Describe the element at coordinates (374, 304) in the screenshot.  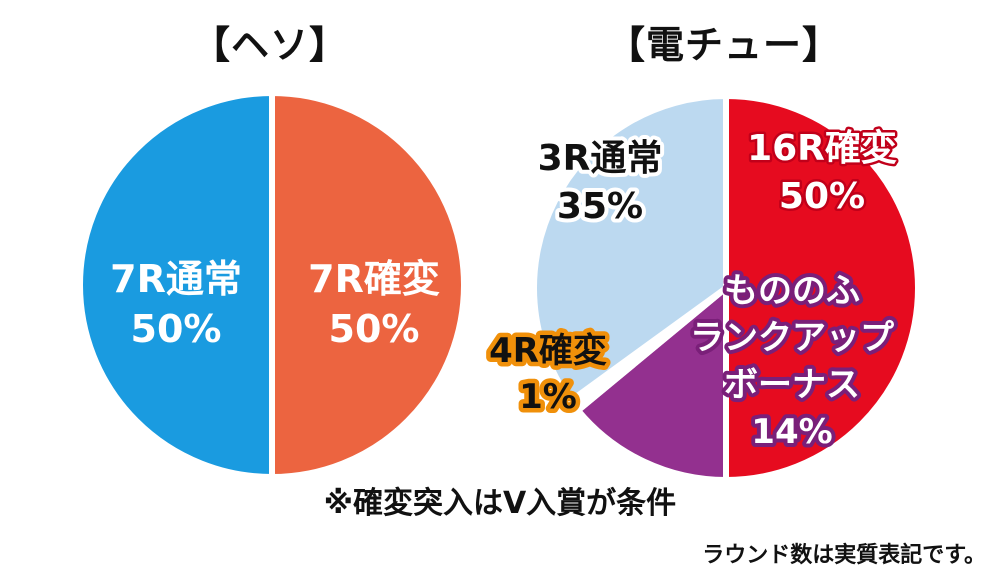
I see `heso-kakuhen-label: 7R確変 50%` at that location.